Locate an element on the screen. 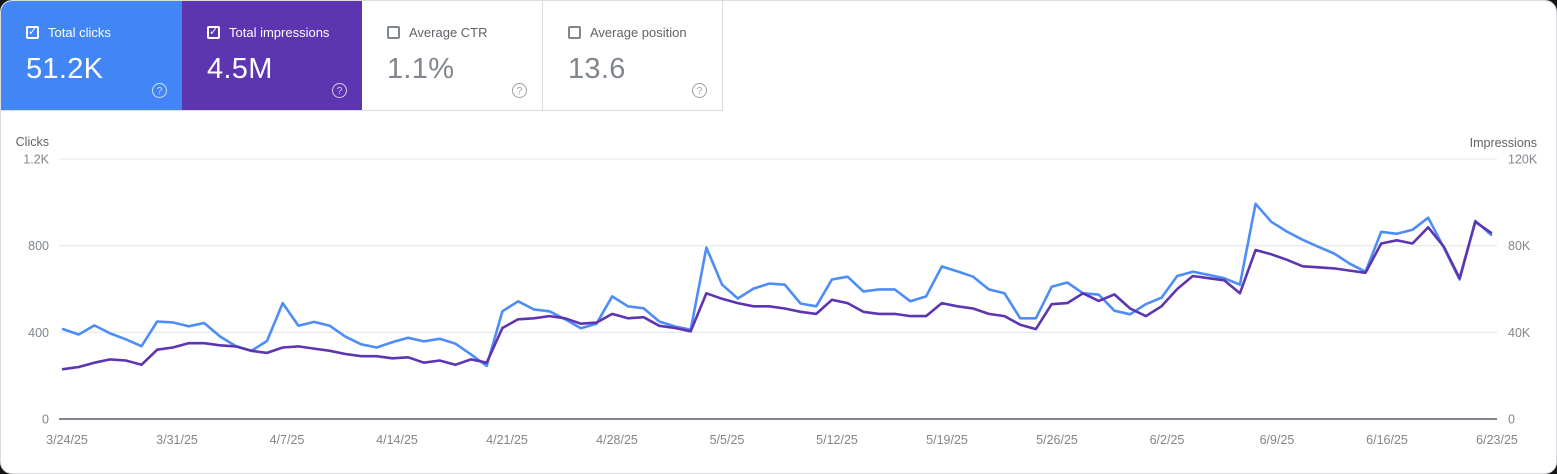 The image size is (1557, 474). total-impressions-label: Total impressions is located at coordinates (279, 32).